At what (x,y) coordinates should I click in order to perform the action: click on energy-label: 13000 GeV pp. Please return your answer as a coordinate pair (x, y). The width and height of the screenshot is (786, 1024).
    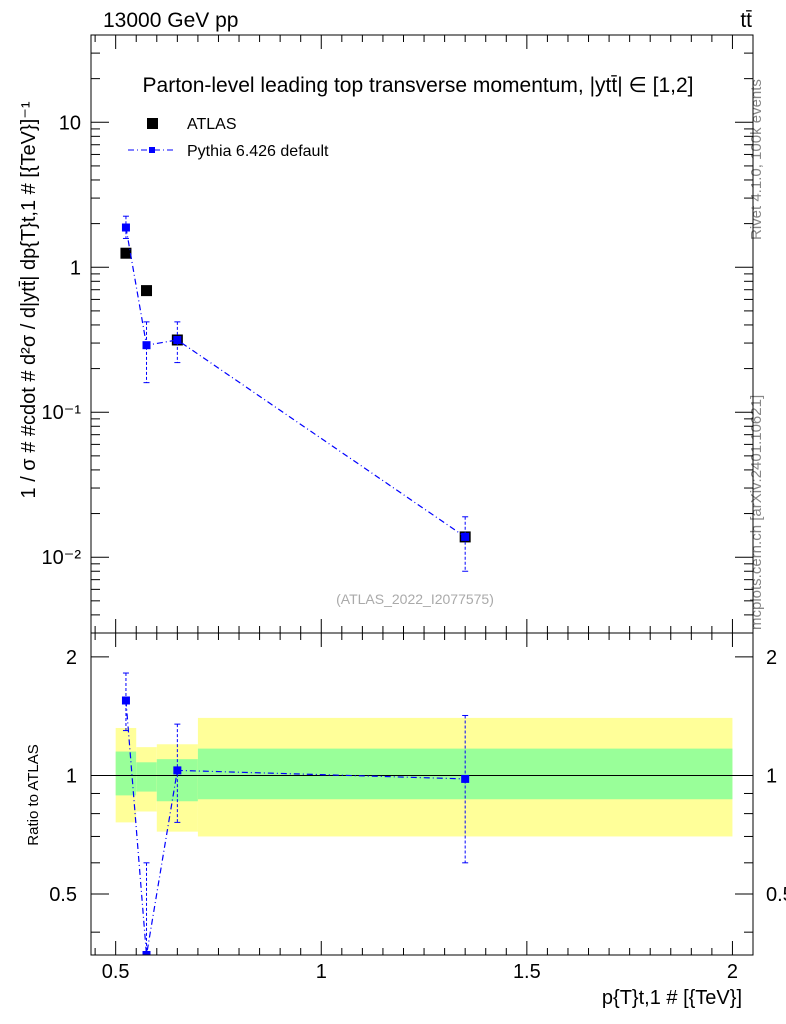
    Looking at the image, I should click on (170, 20).